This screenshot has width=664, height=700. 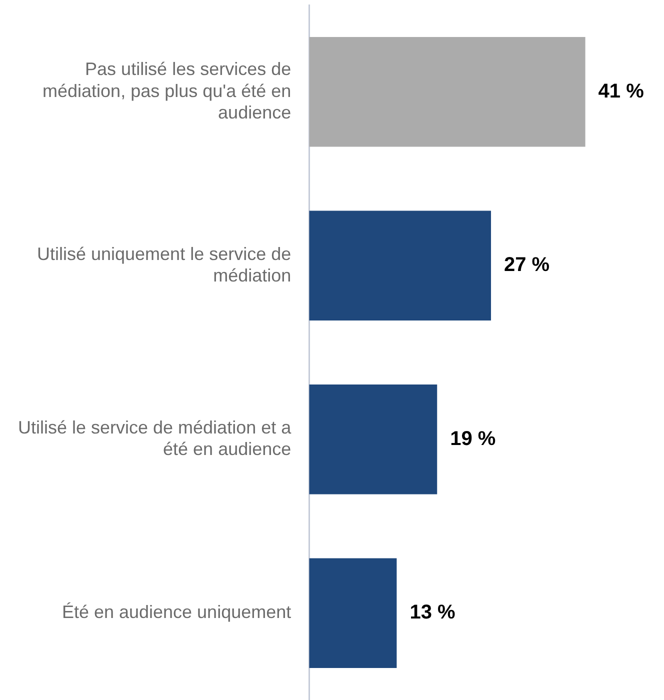 What do you see at coordinates (167, 90) in the screenshot?
I see `y-tick-label: Pas utilisé les services de médiation, pas plus qu'a été en audience` at bounding box center [167, 90].